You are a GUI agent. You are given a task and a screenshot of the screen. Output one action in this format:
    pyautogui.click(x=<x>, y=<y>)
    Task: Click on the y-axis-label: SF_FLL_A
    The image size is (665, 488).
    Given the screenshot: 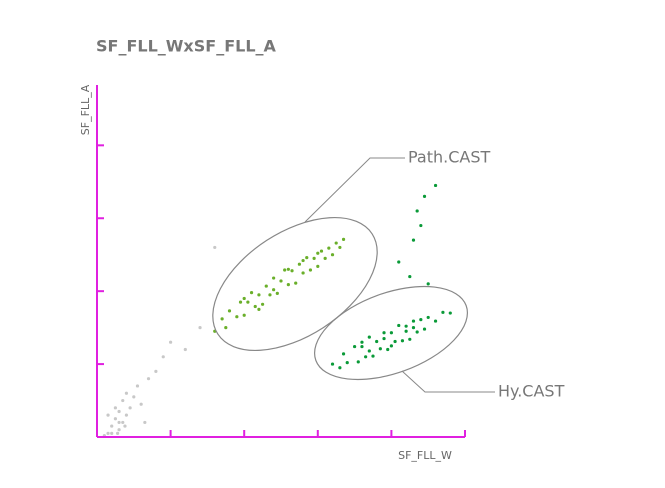 What is the action you would take?
    pyautogui.click(x=85, y=109)
    